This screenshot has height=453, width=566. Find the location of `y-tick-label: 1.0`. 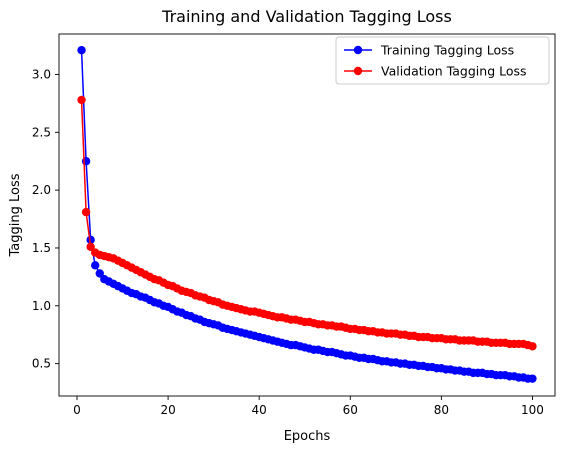

y-tick-label: 1.0 is located at coordinates (41, 306).